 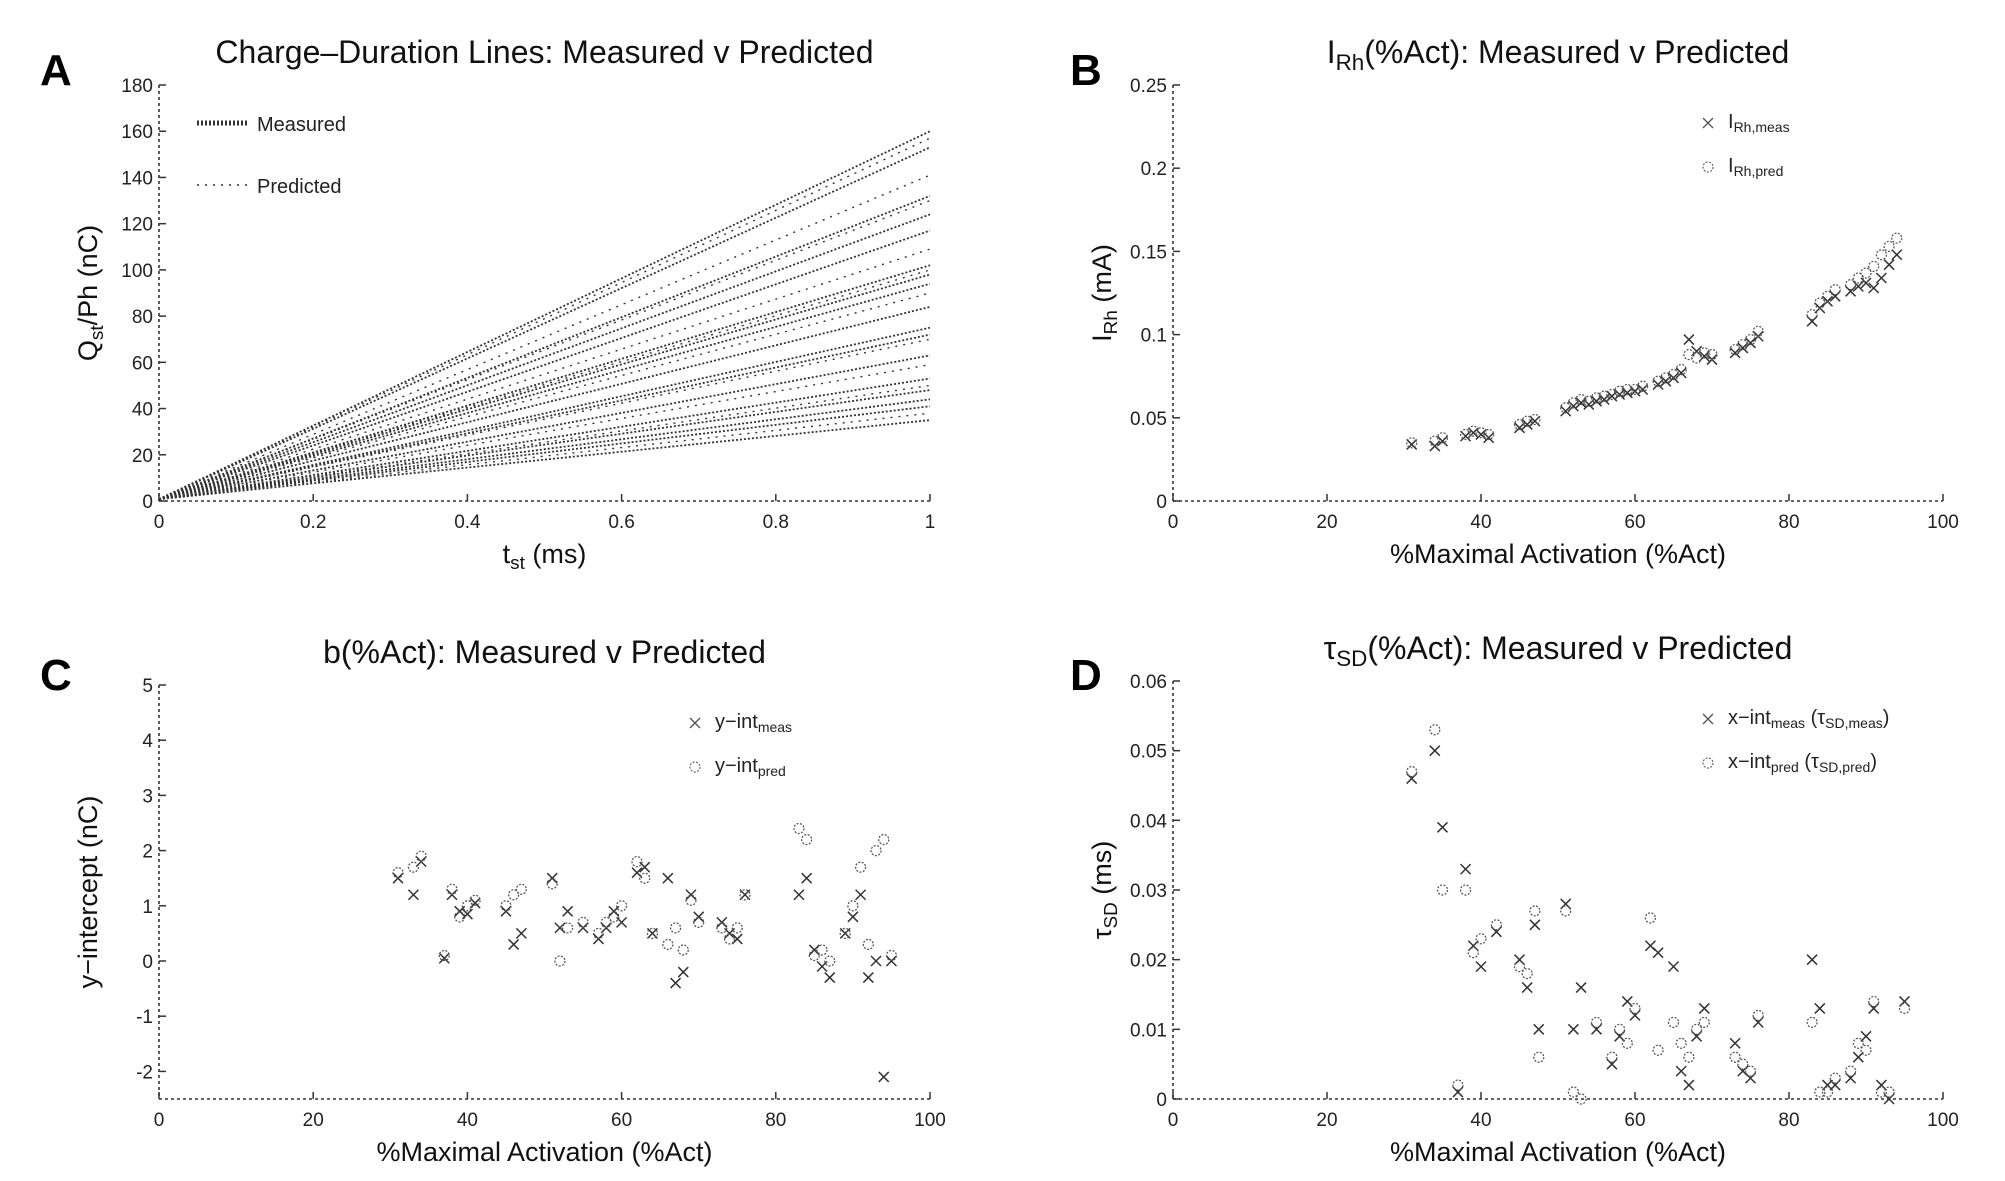 I want to click on legend-label: IRh,pred, so click(x=1755, y=167).